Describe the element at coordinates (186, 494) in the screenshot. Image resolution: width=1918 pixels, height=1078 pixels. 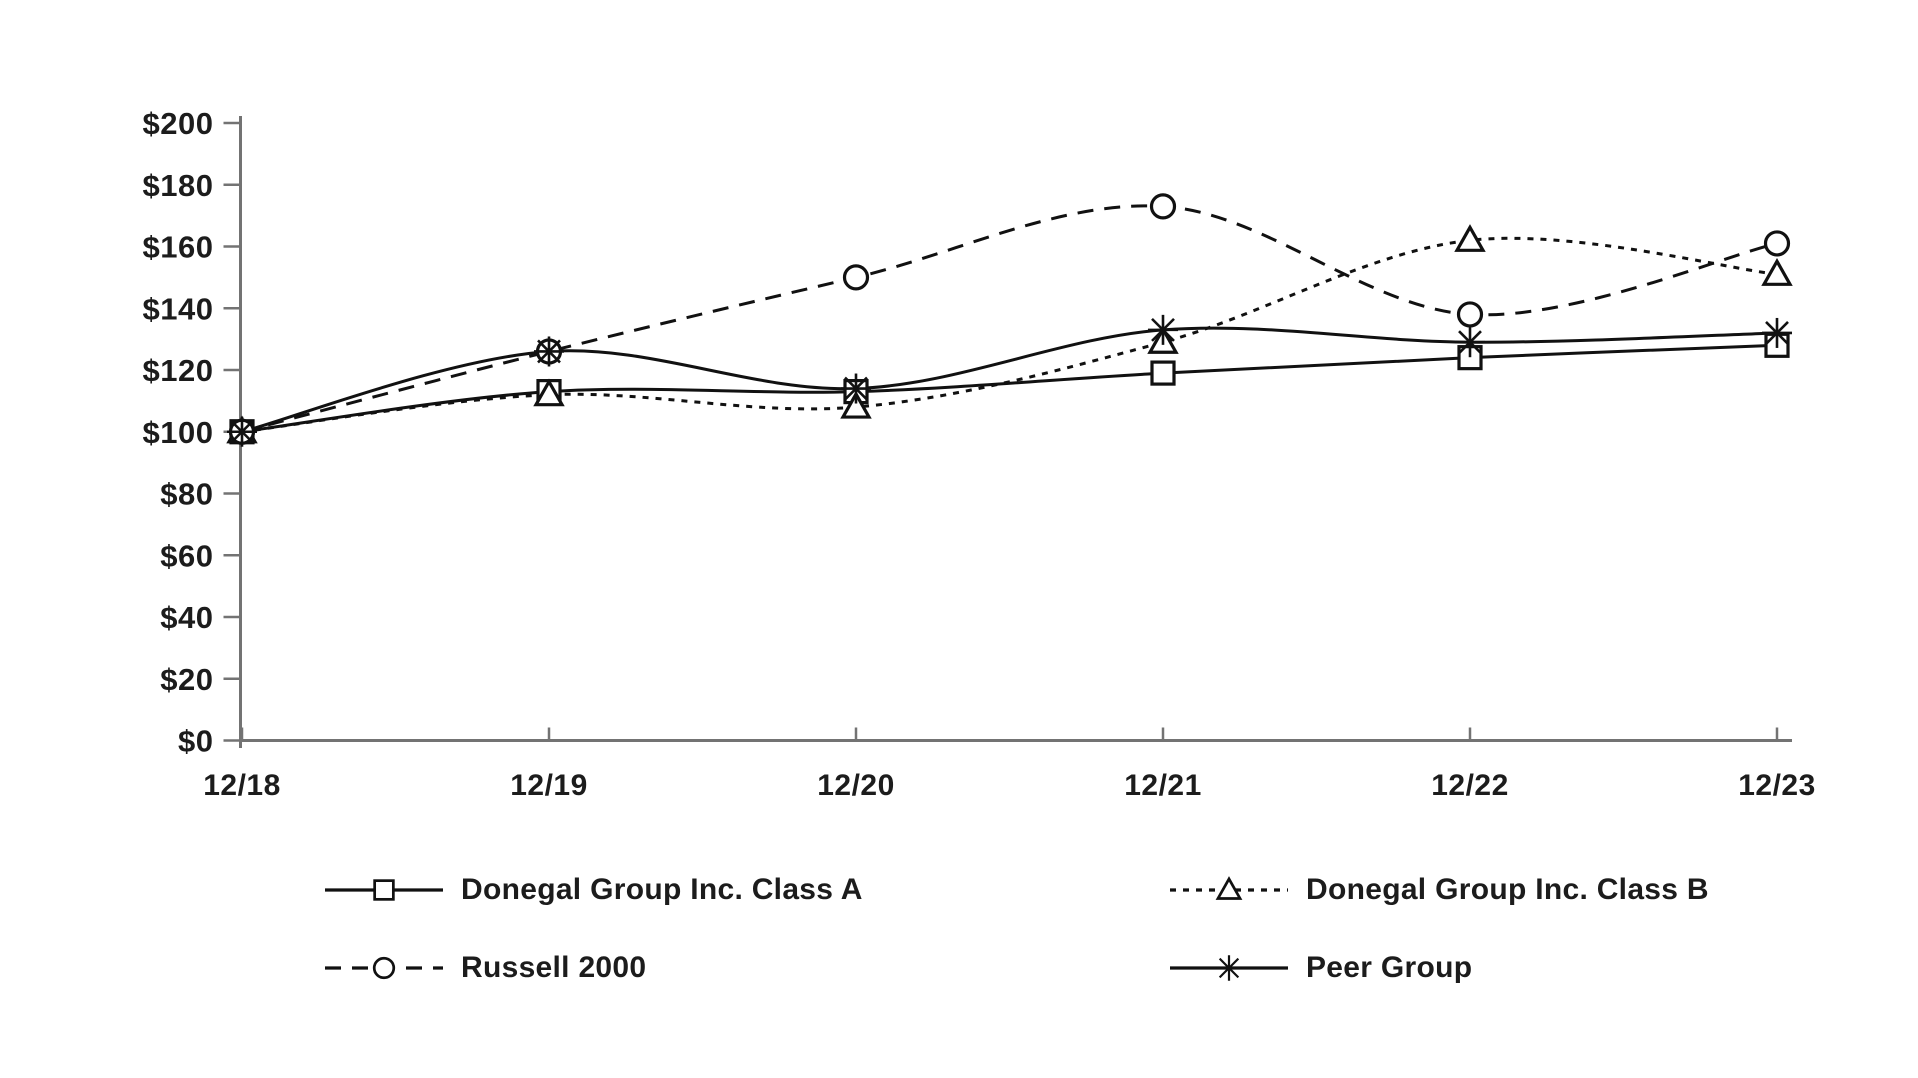
I see `y-tick-label: $80` at that location.